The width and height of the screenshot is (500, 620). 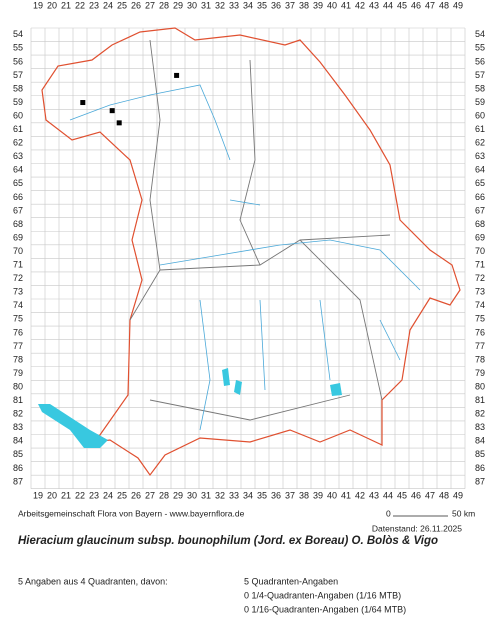 I want to click on stats-line: 0 1/4-Quadranten-Angaben (1/16 MTB), so click(x=322, y=595).